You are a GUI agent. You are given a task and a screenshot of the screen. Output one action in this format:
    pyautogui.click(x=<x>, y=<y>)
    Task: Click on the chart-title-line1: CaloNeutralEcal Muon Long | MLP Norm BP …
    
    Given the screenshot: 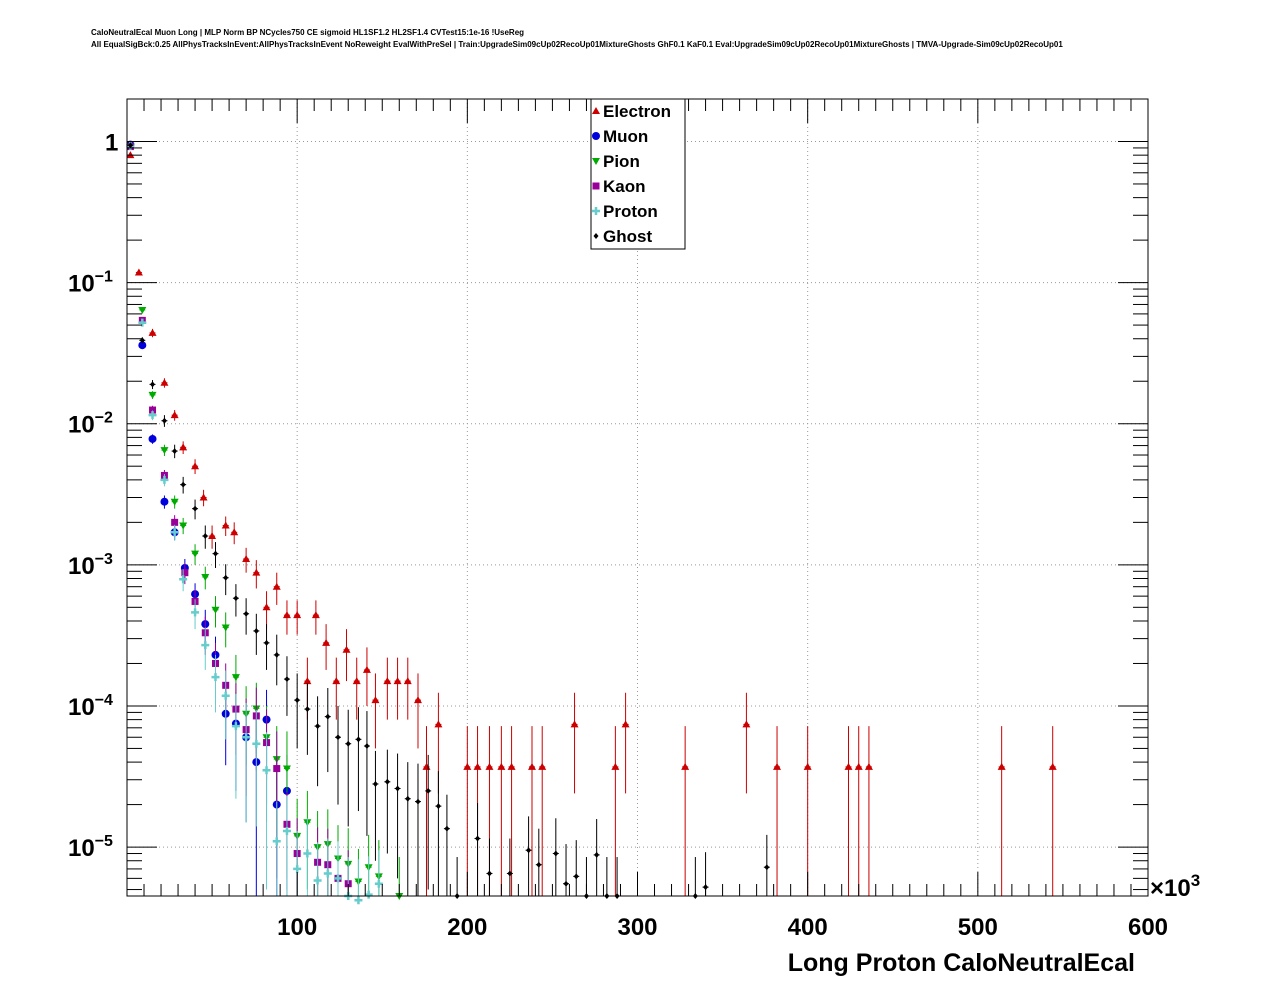 What is the action you would take?
    pyautogui.click(x=308, y=32)
    